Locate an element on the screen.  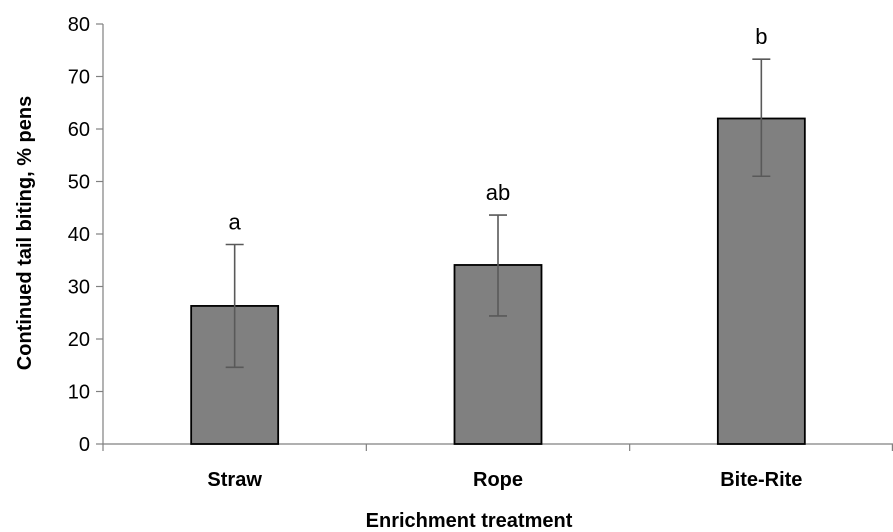
y-tick-label: 40 is located at coordinates (79, 235).